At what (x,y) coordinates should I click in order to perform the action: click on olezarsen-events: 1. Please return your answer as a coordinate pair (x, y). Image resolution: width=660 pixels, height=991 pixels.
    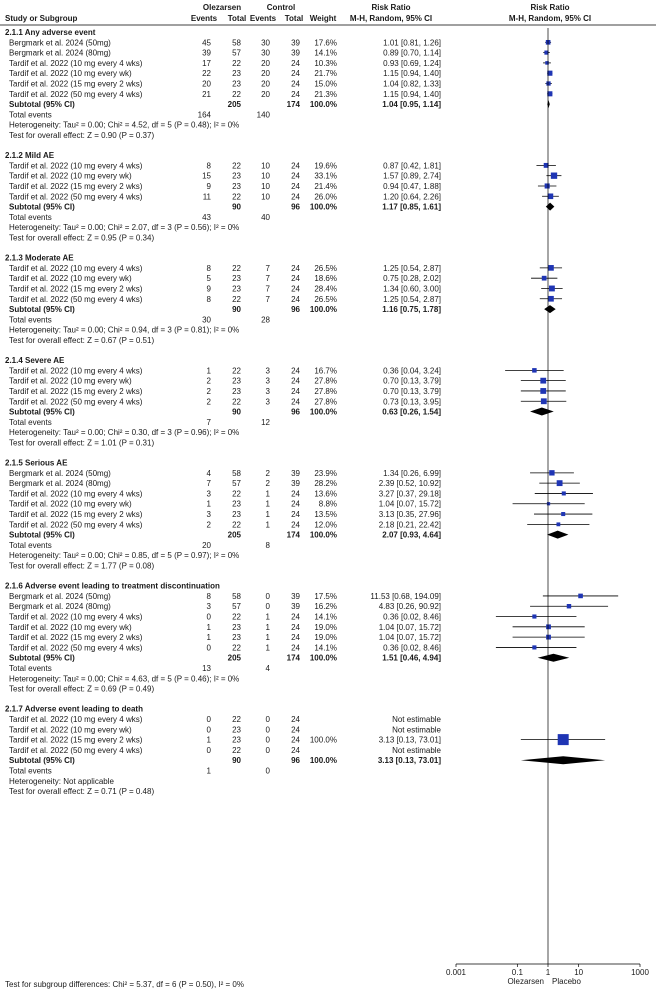
    Looking at the image, I should click on (209, 740).